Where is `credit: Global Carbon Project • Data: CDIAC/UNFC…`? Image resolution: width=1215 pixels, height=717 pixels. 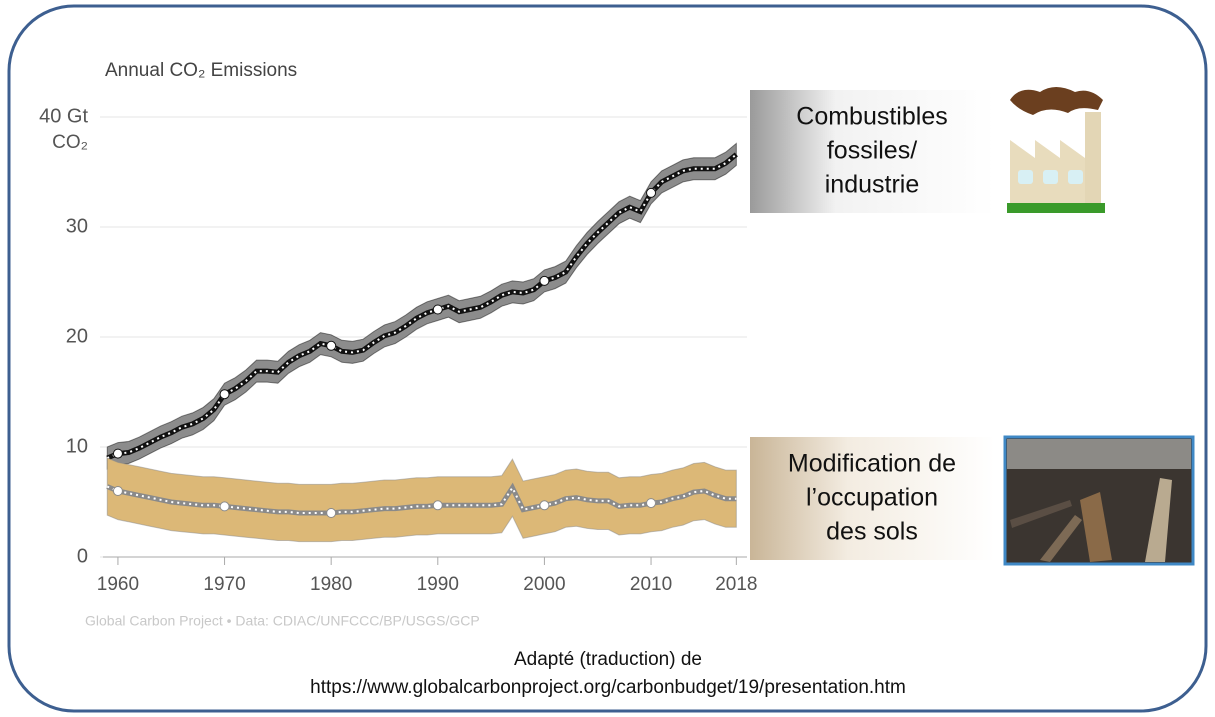
credit: Global Carbon Project • Data: CDIAC/UNFC… is located at coordinates (282, 621).